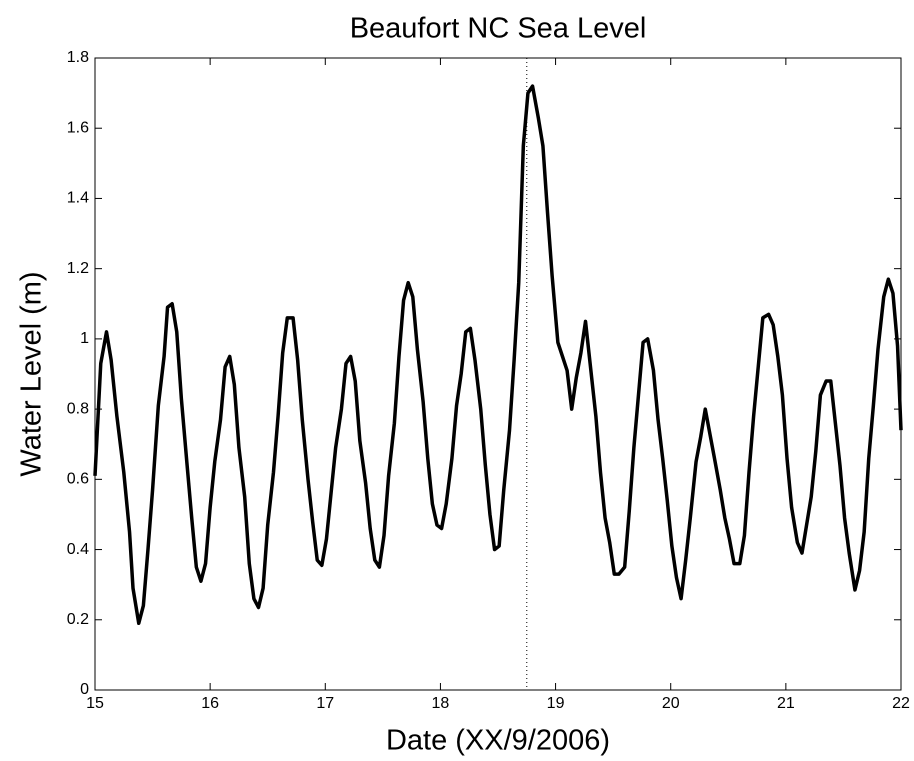 This screenshot has height=761, width=914. I want to click on y-tick-label: 1, so click(84, 338).